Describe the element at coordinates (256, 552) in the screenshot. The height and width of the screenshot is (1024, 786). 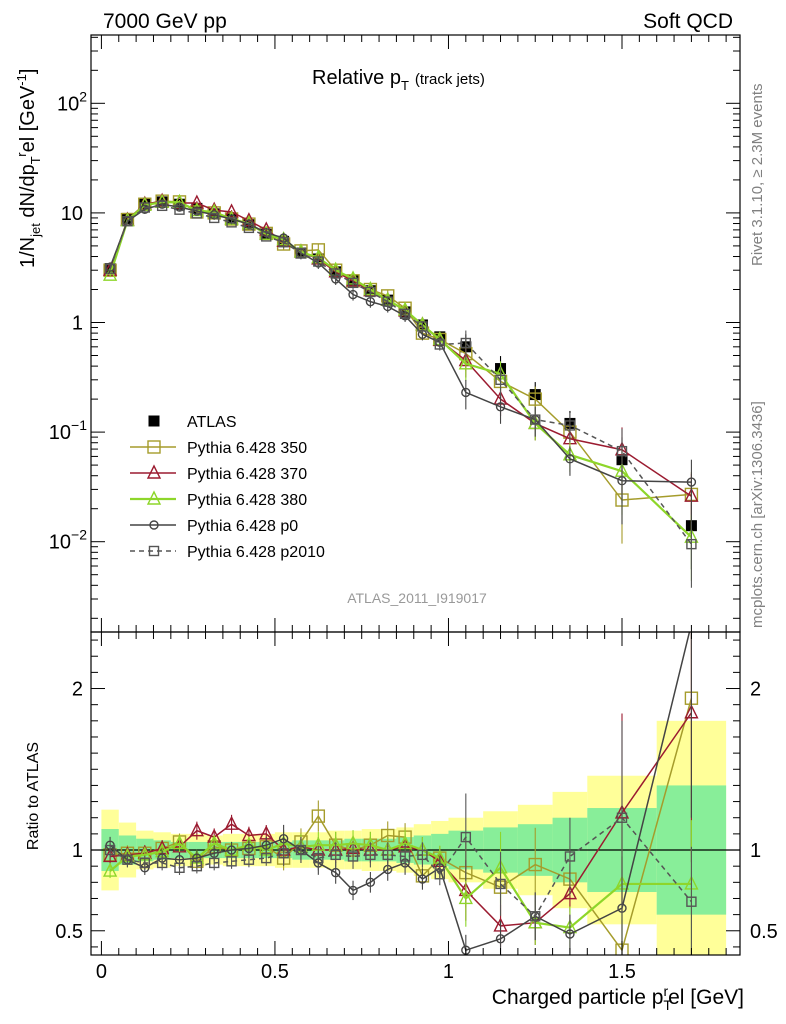
I see `legend-label: Pythia 6.428 p2010` at that location.